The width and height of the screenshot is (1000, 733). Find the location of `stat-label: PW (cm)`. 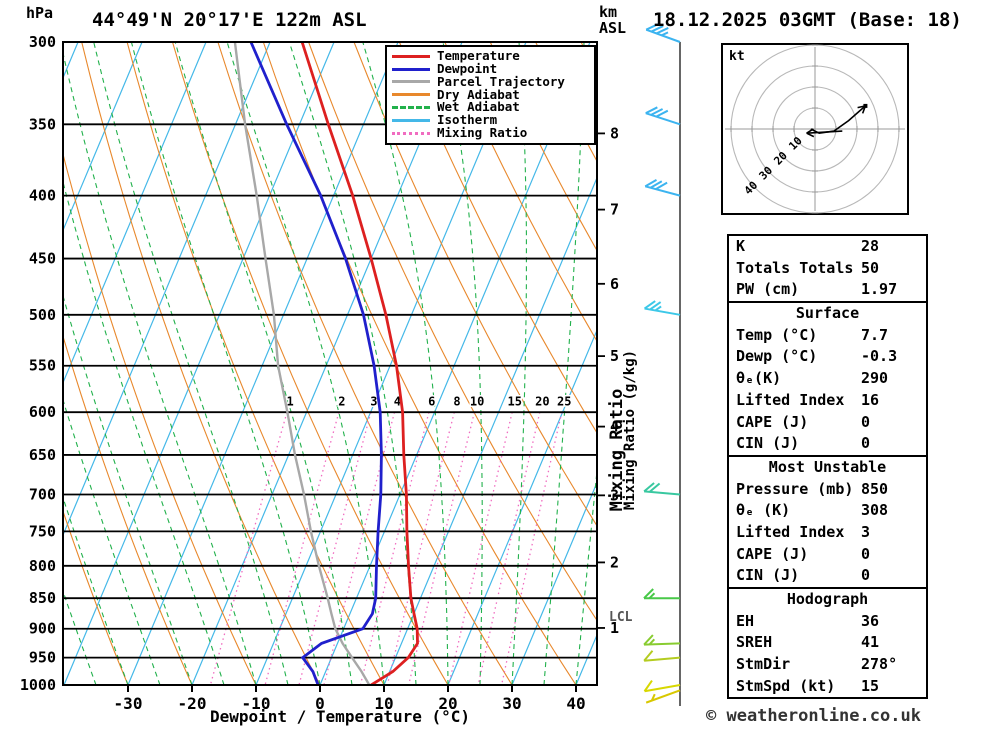

stat-label: PW (cm) is located at coordinates (768, 289).